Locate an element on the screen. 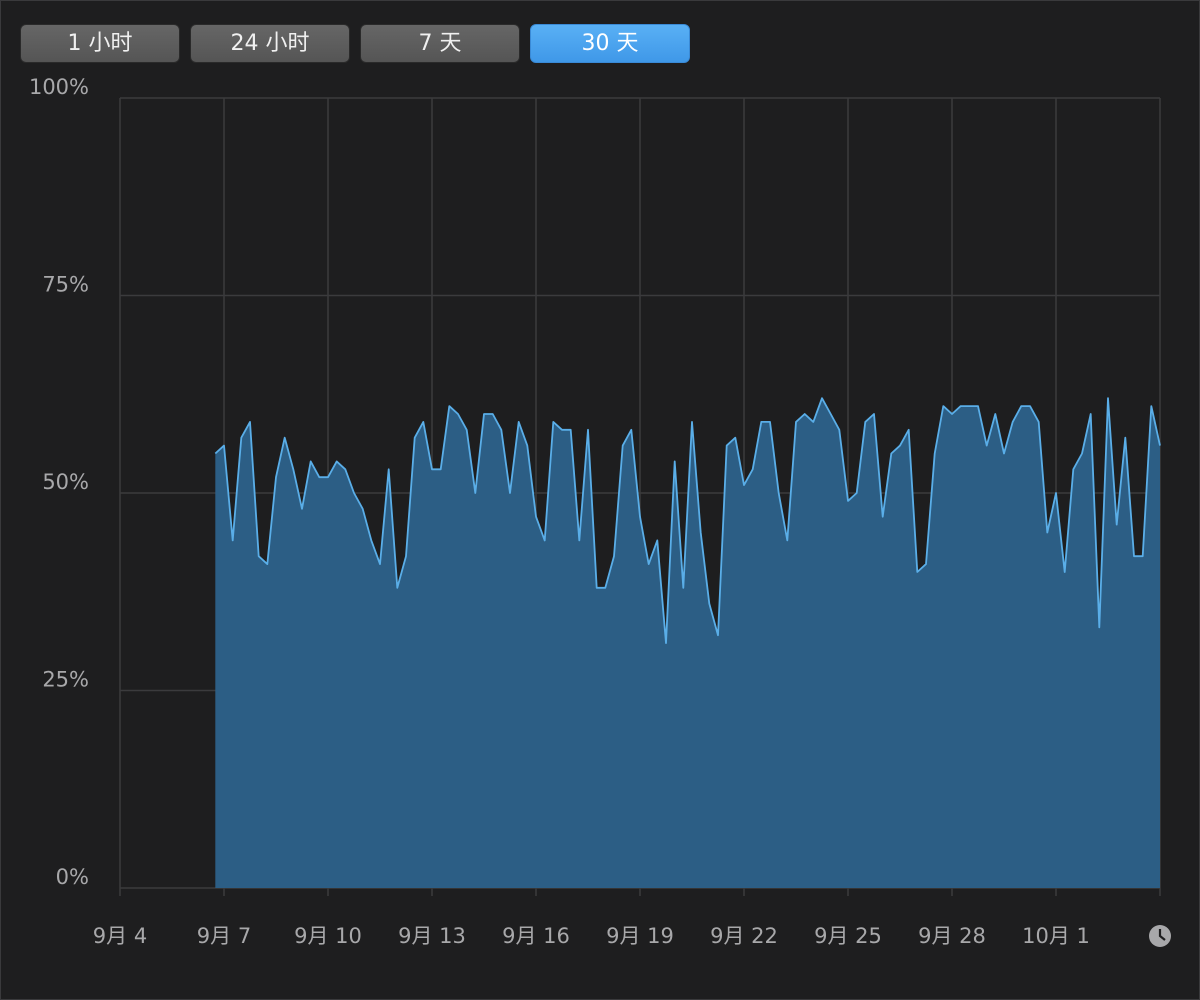  x-tick-label: 9月 13 is located at coordinates (432, 936).